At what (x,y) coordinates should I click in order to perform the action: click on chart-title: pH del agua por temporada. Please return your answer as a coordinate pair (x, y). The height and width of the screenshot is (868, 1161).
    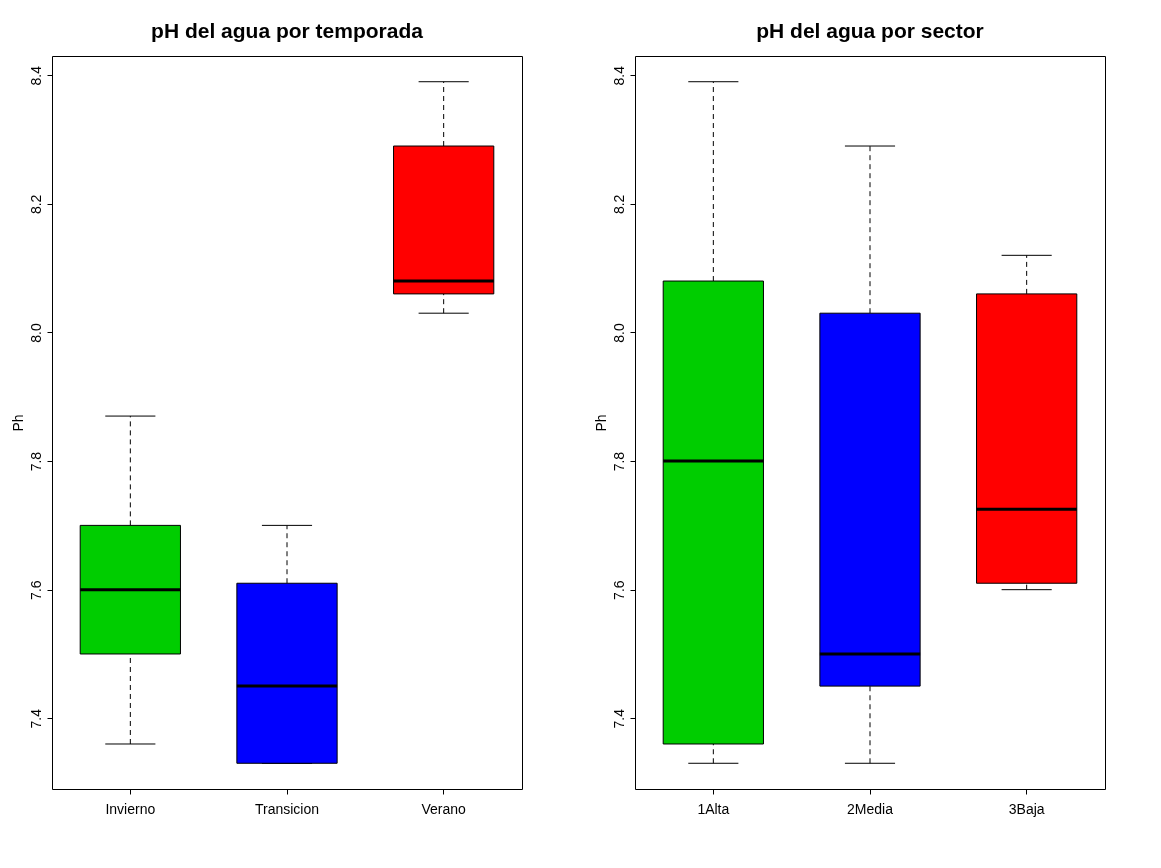
    Looking at the image, I should click on (287, 30).